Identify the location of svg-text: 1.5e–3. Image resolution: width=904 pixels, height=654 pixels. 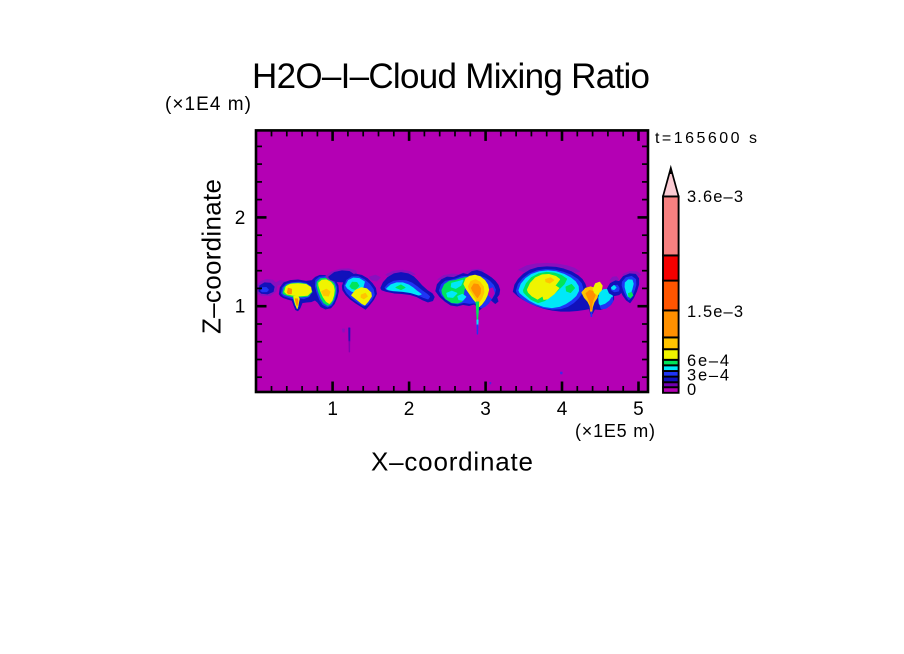
(715, 312).